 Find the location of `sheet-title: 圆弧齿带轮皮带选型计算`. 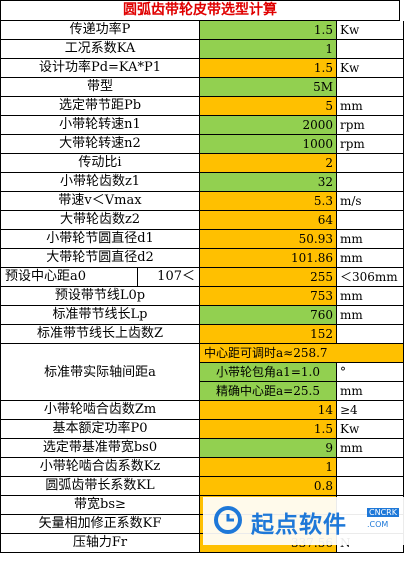

sheet-title: 圆弧齿带轮皮带选型计算 is located at coordinates (200, 10).